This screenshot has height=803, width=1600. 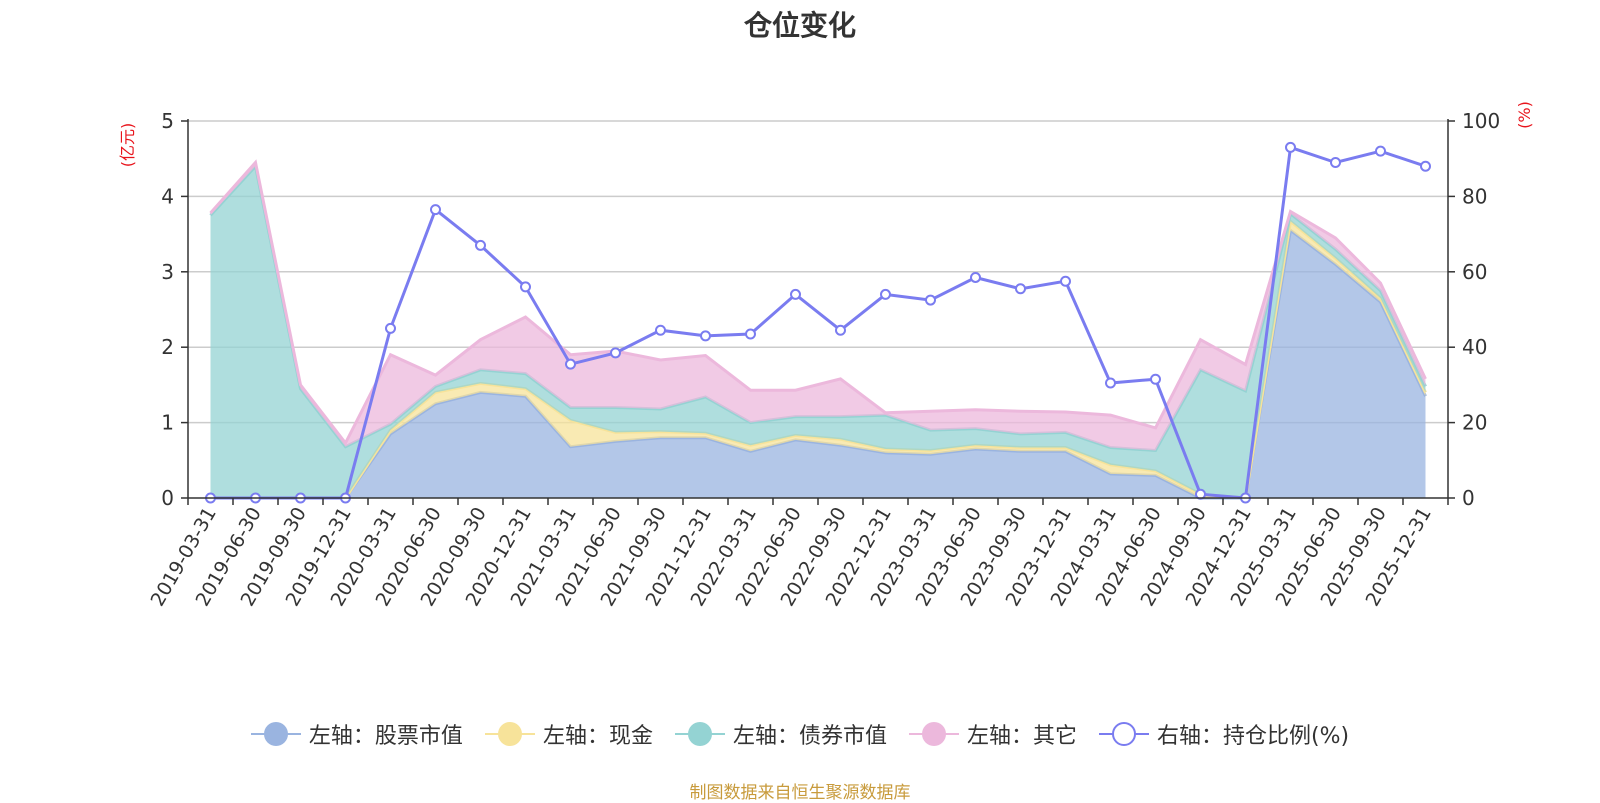 I want to click on right-axis-tick-label: 0, so click(x=1468, y=498).